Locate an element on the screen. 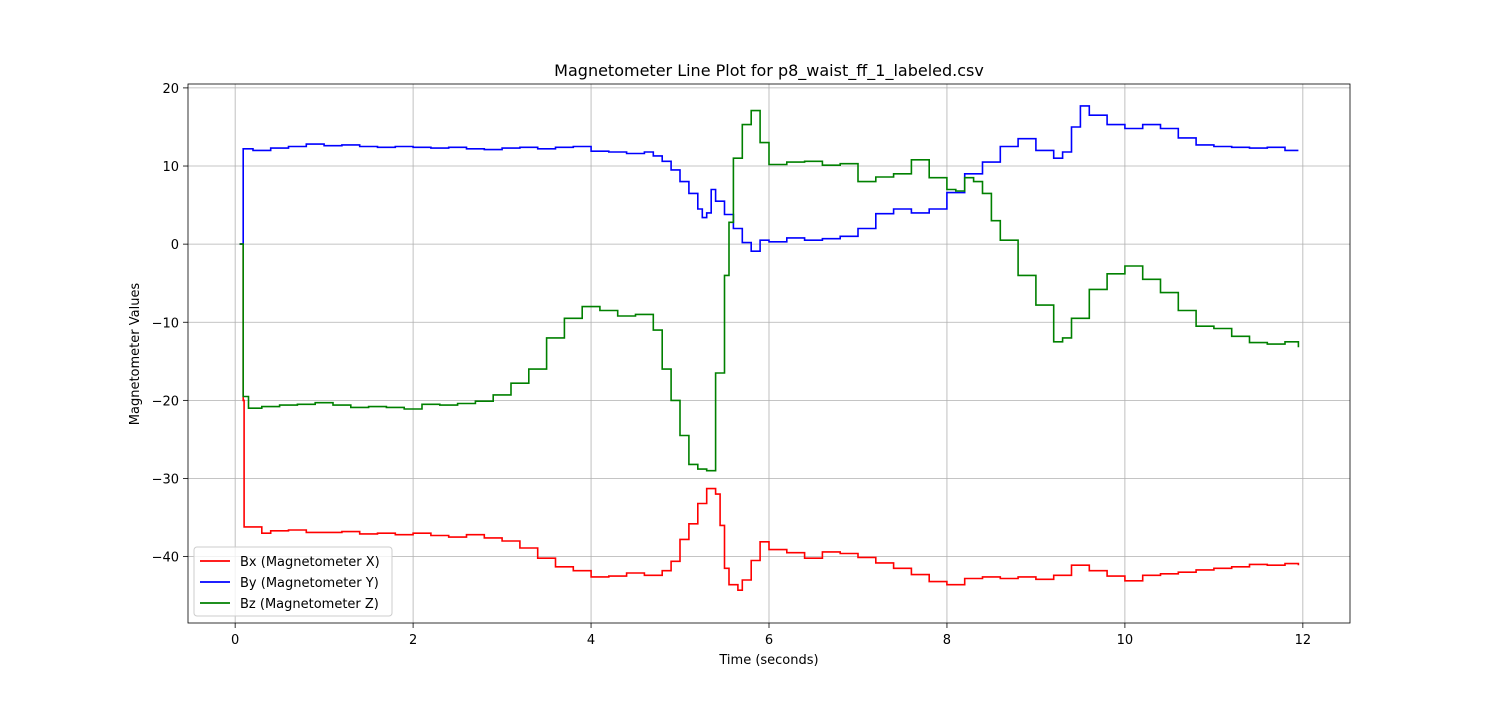  y-tick-label: −20 is located at coordinates (165, 401).